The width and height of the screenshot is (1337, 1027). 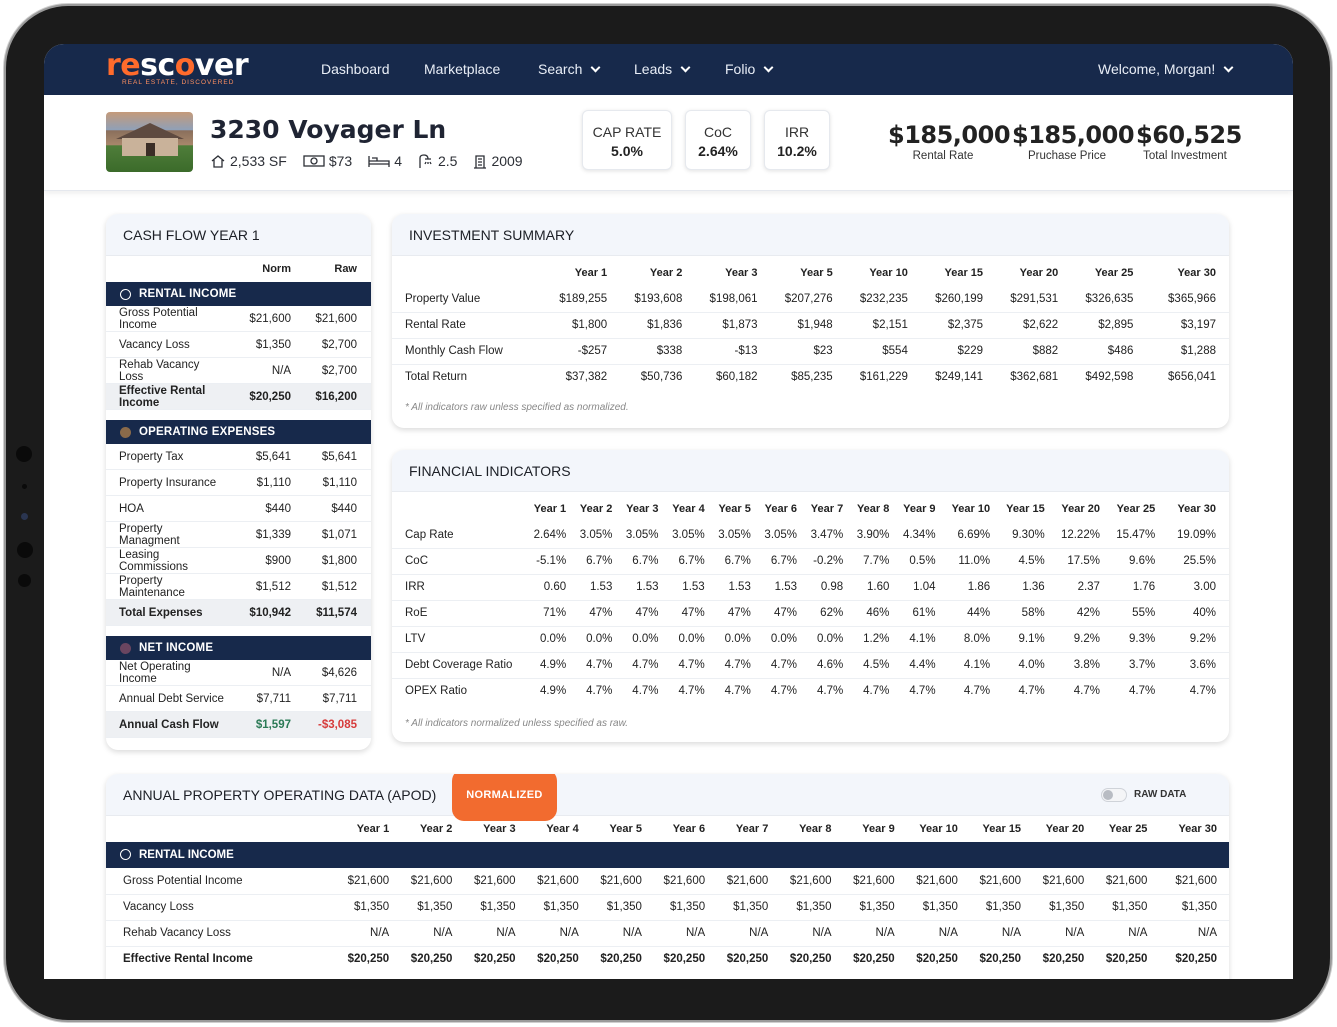 What do you see at coordinates (437, 161) in the screenshot?
I see `spec-baths: 2.5` at bounding box center [437, 161].